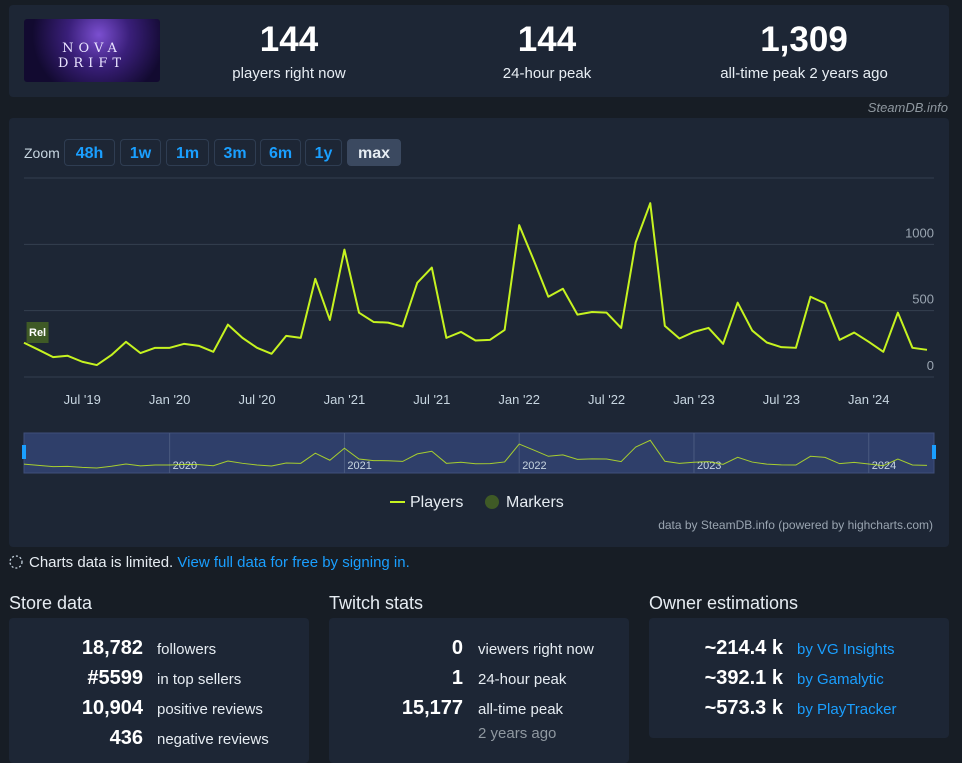 This screenshot has width=962, height=763. What do you see at coordinates (521, 709) in the screenshot?
I see `row-label: all-time peak` at bounding box center [521, 709].